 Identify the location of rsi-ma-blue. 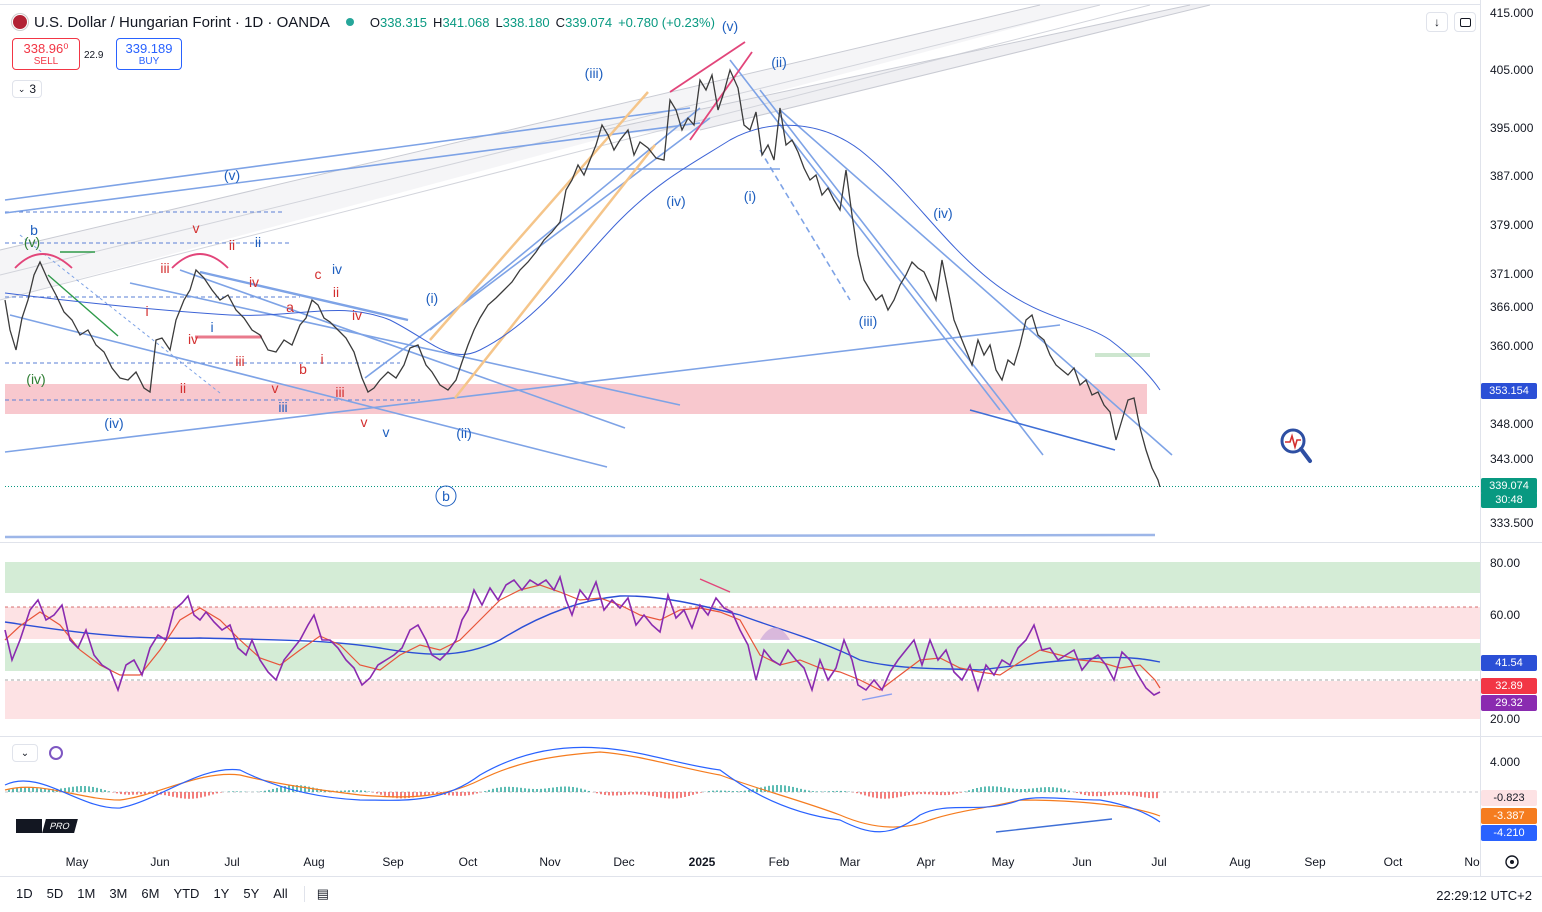
(582, 633).